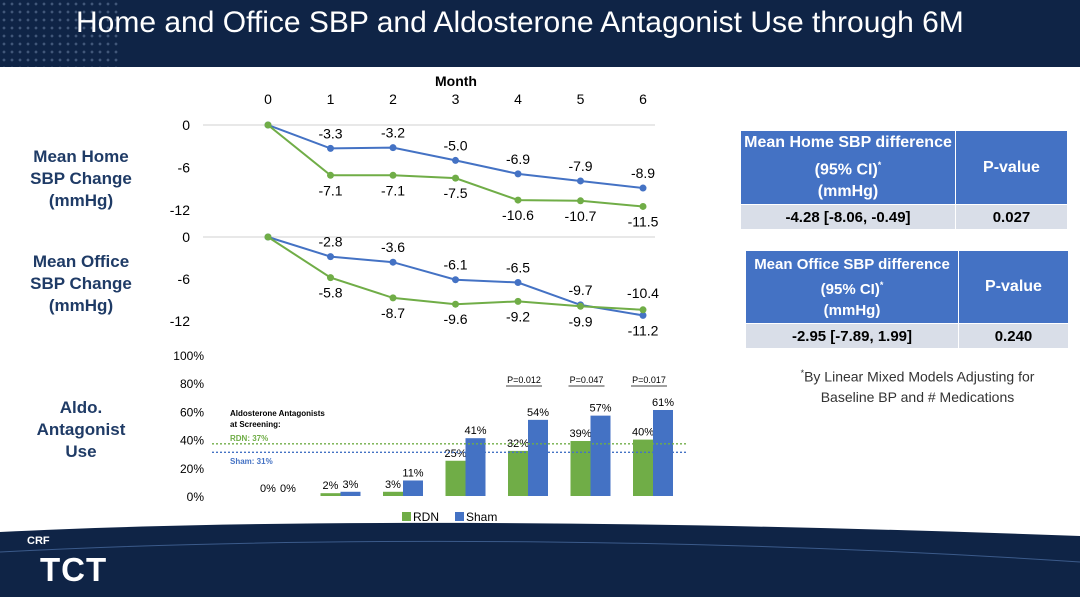 Image resolution: width=1080 pixels, height=597 pixels. I want to click on row-label-aldo: Aldo. Antagonist Use, so click(81, 429).